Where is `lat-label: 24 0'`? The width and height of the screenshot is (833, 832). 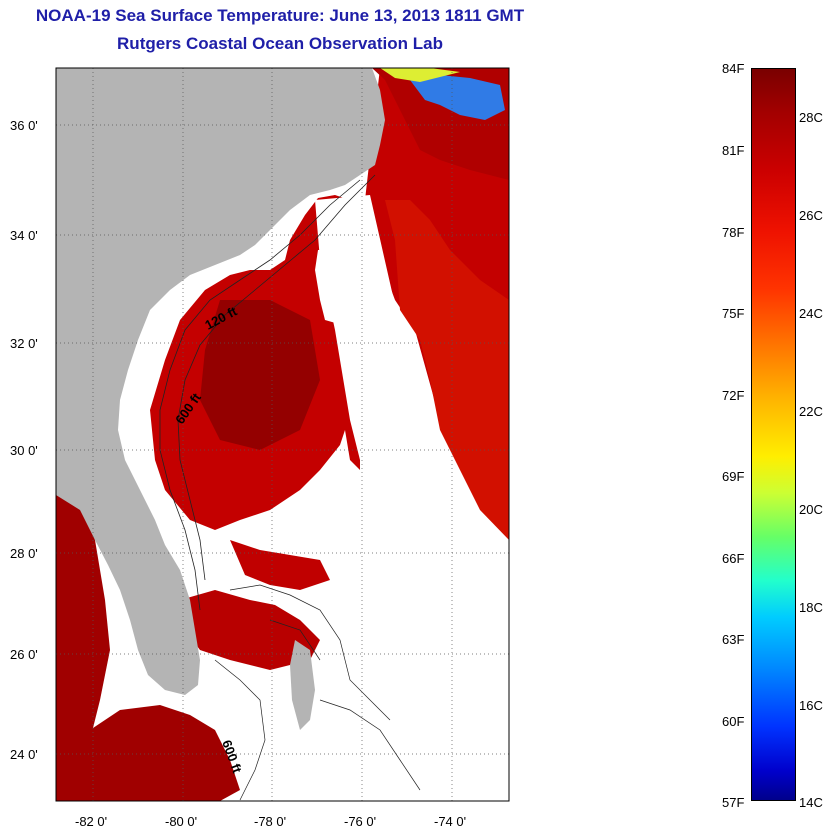 lat-label: 24 0' is located at coordinates (24, 754).